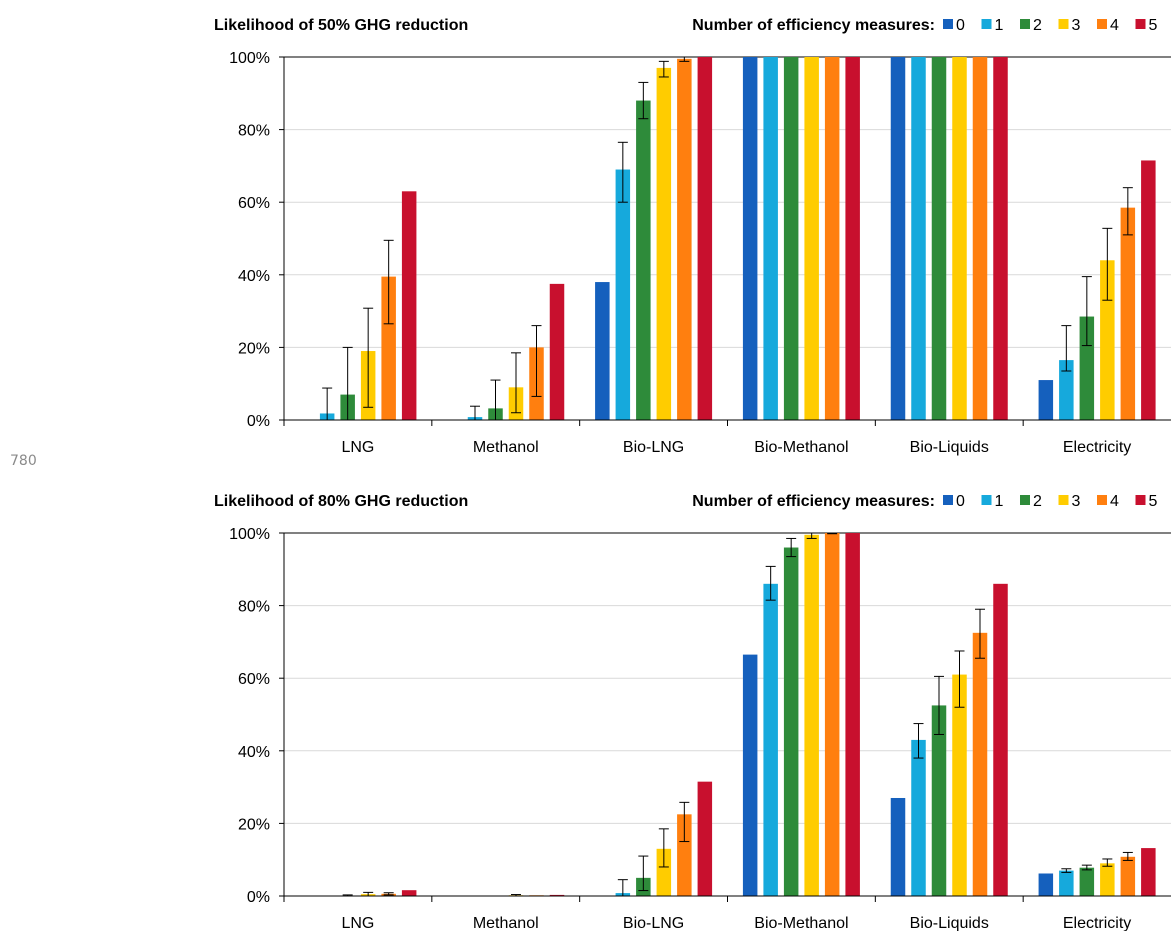  I want to click on chart-title: Likelihood of 80% GHG reduction, so click(341, 501).